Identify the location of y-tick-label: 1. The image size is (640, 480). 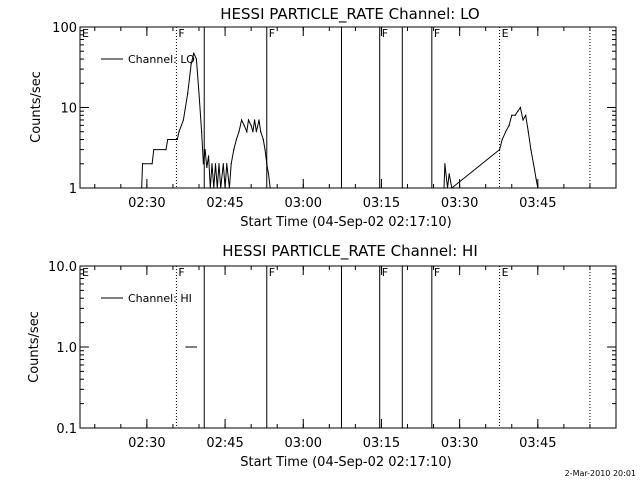
(73, 189).